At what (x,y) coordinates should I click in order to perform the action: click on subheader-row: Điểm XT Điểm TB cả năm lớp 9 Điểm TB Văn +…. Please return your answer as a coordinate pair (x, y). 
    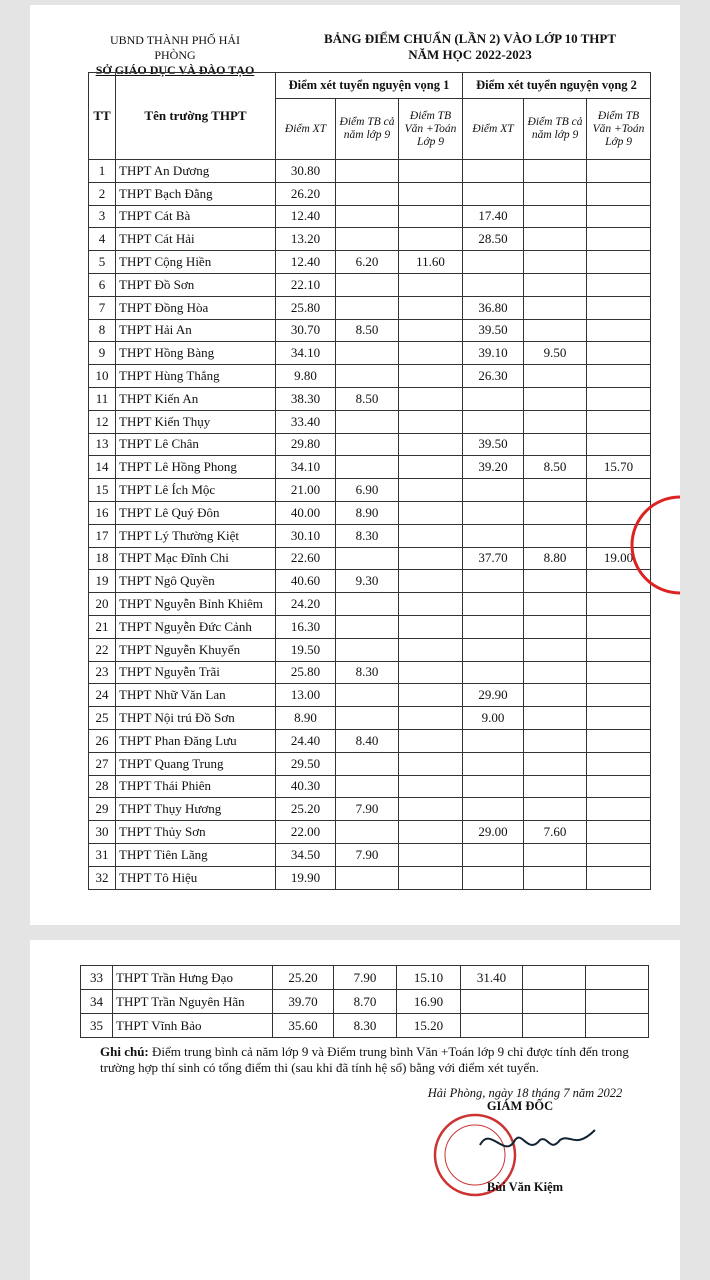
    Looking at the image, I should click on (370, 129).